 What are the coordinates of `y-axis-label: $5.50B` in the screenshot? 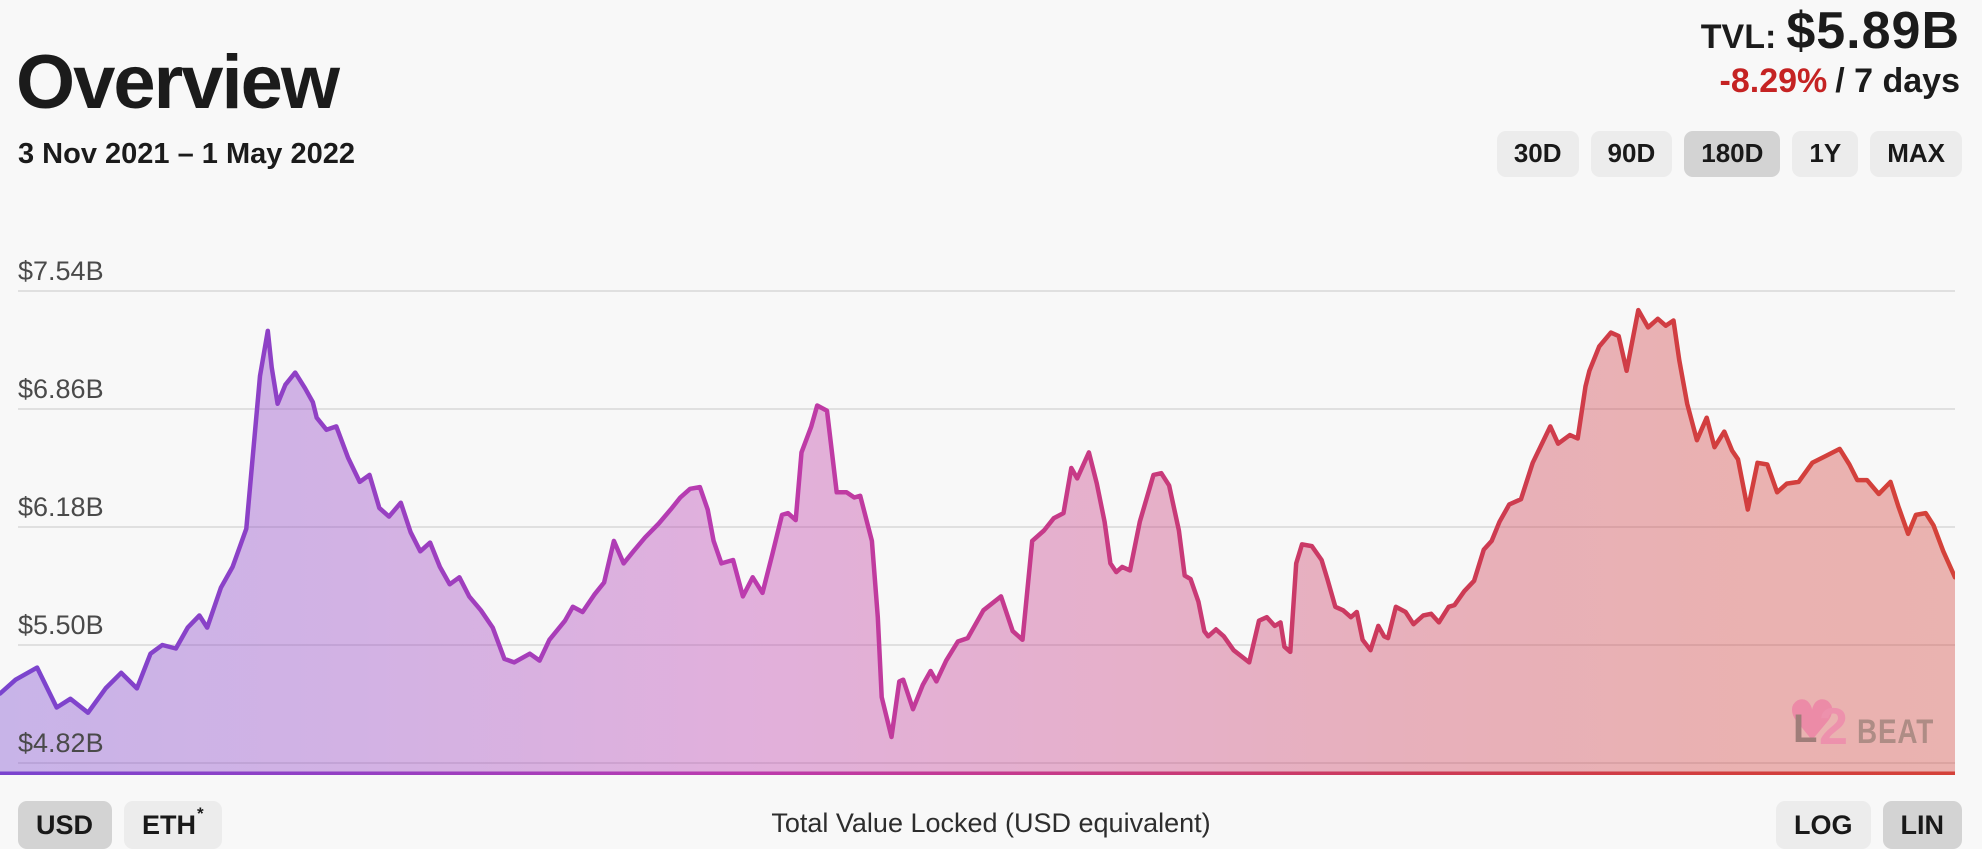 It's located at (61, 625).